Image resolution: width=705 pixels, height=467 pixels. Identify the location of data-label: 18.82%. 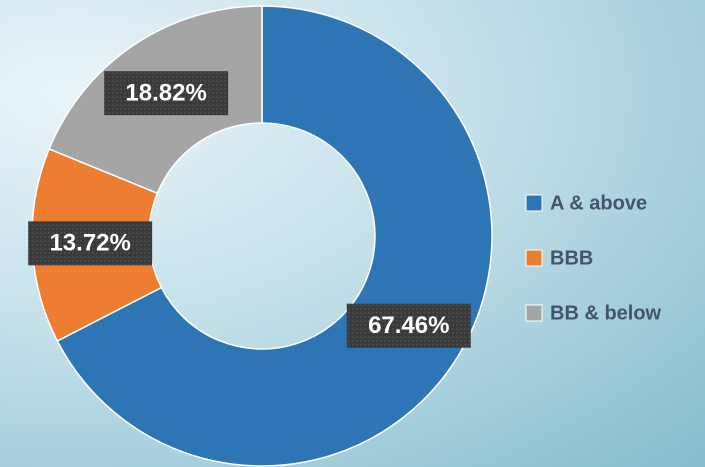
(165, 93).